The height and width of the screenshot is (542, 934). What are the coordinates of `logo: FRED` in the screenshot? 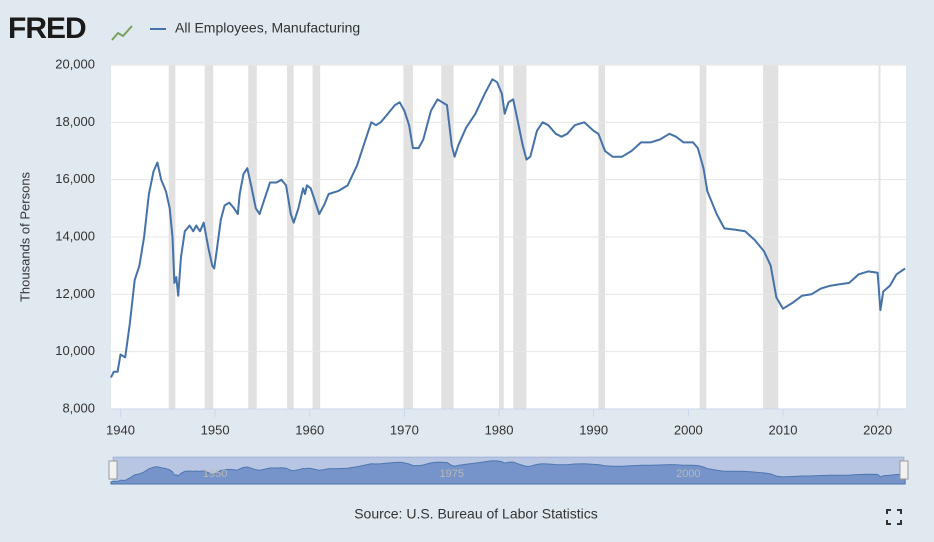 It's located at (47, 28).